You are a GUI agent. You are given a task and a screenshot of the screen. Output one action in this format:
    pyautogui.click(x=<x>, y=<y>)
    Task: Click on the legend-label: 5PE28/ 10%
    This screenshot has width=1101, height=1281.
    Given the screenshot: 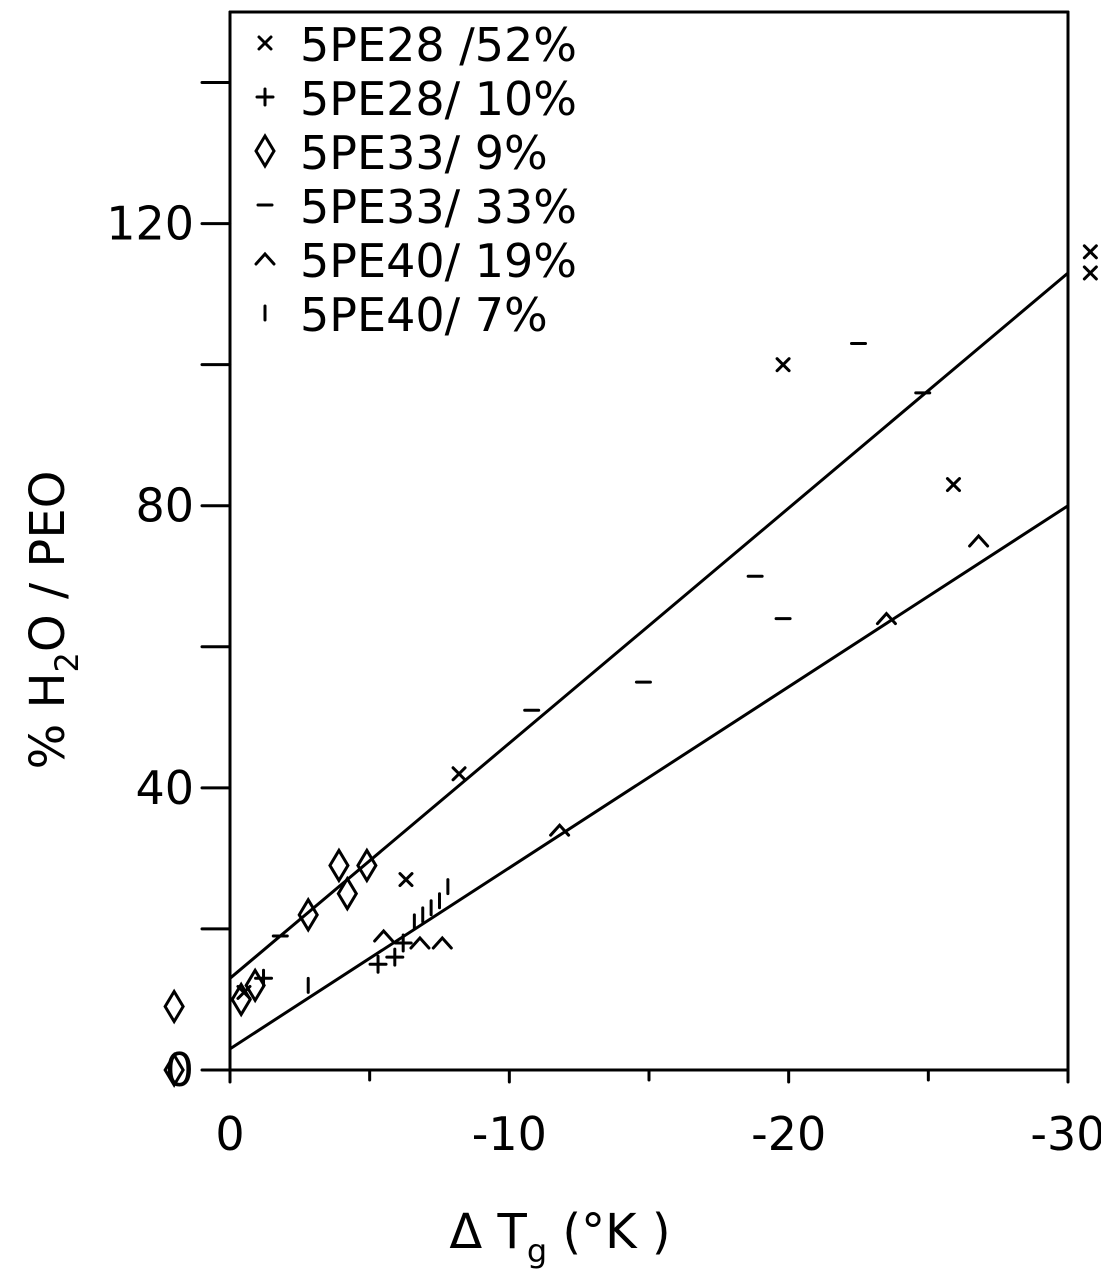 What is the action you would take?
    pyautogui.click(x=438, y=99)
    